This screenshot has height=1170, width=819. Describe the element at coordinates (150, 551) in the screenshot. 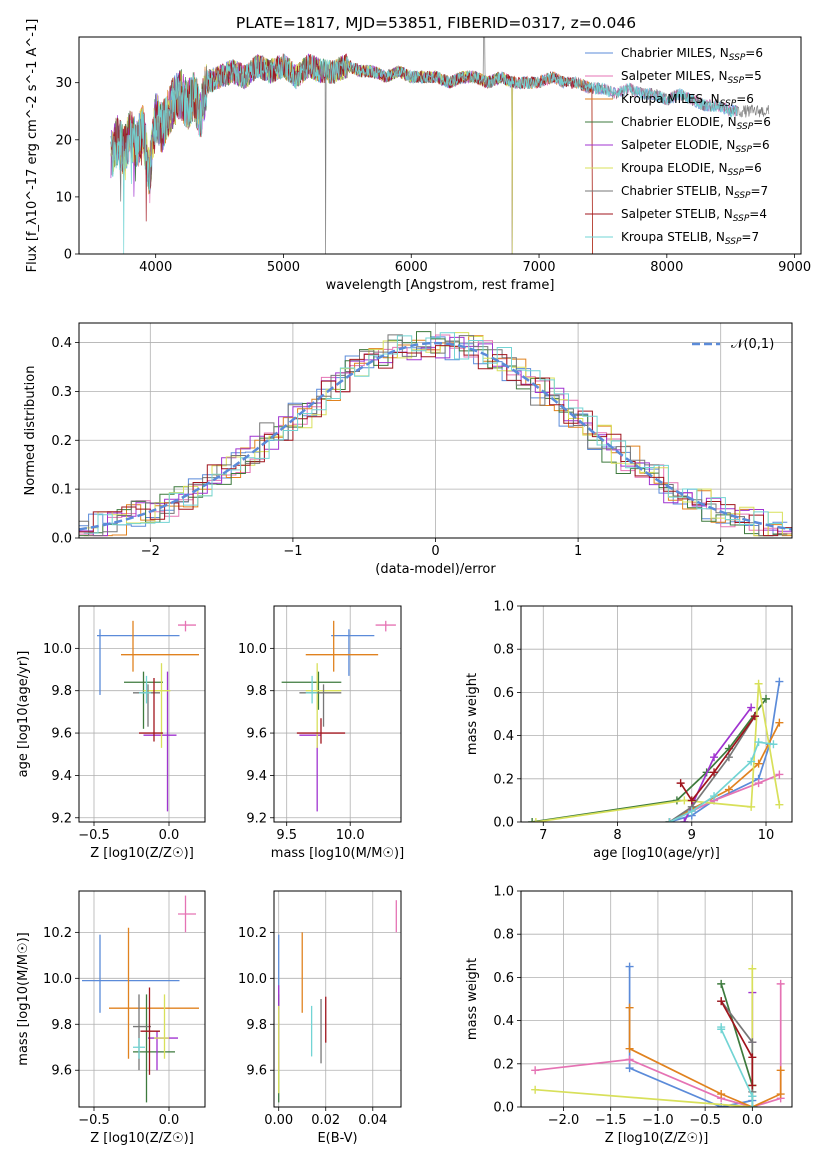

I see `x-tick-label: −2` at that location.